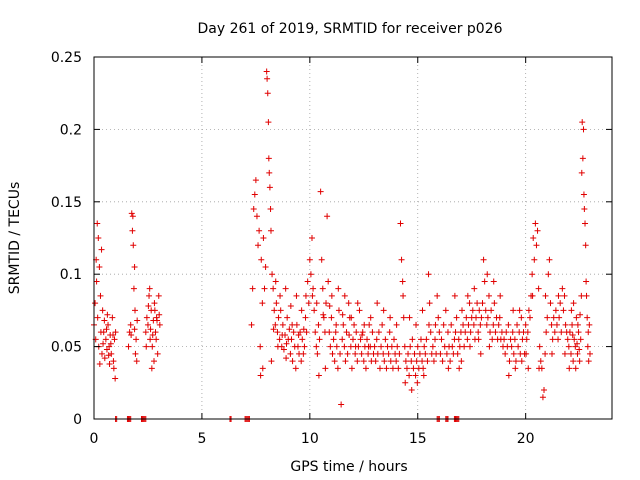  What do you see at coordinates (66, 348) in the screenshot?
I see `y-tick-label: 0.05` at bounding box center [66, 348].